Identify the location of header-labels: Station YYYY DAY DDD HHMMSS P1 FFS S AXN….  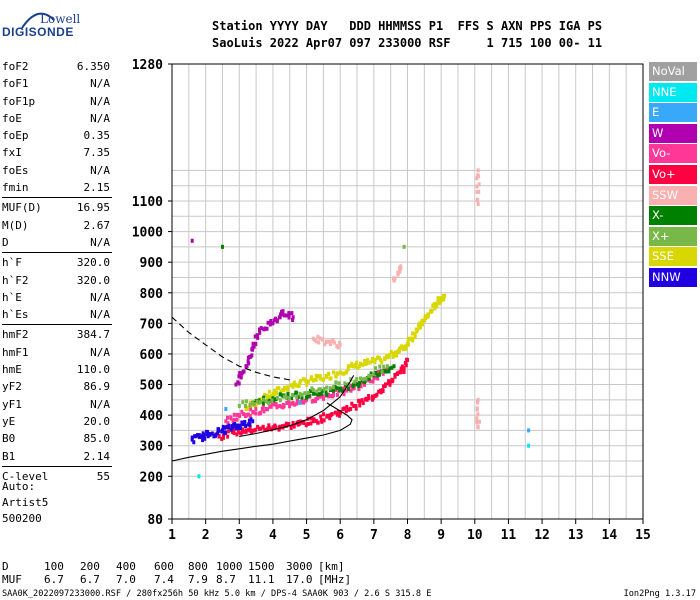
(407, 26).